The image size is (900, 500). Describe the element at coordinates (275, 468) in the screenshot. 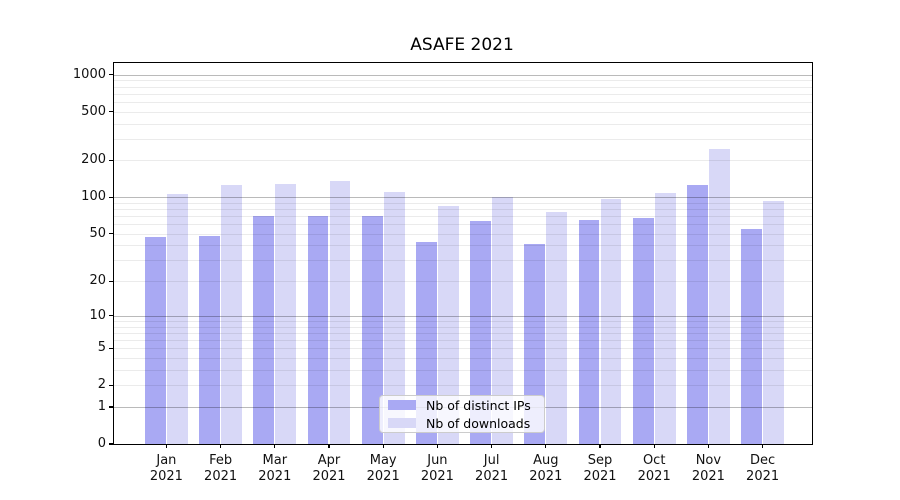

I see `x-tick-label: Mar 2021` at that location.